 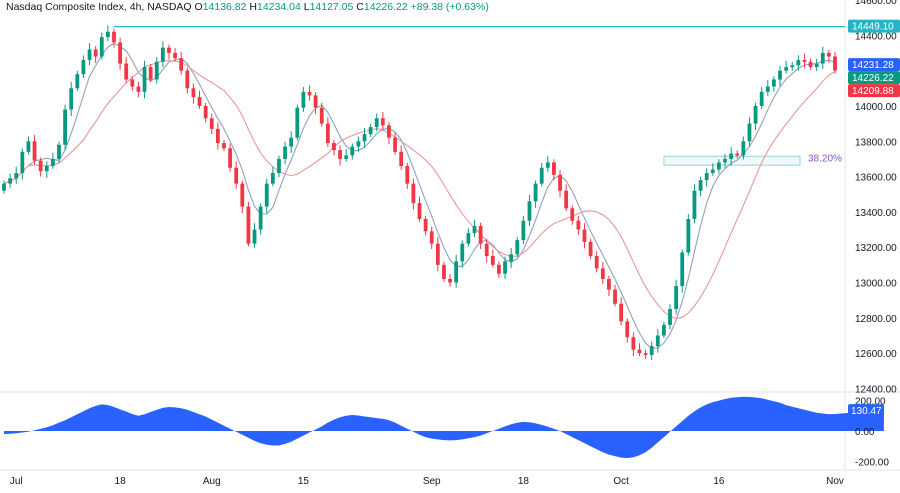 What do you see at coordinates (870, 402) in the screenshot?
I see `oscillator-tick-label: 200.00` at bounding box center [870, 402].